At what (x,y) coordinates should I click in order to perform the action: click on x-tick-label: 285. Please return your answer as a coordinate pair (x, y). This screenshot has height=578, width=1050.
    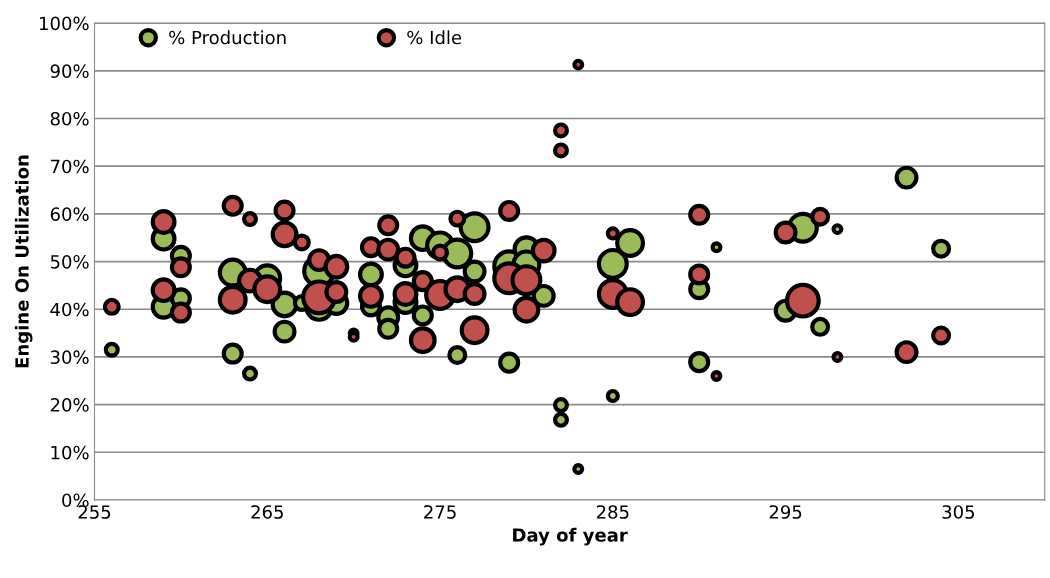
    Looking at the image, I should click on (612, 512).